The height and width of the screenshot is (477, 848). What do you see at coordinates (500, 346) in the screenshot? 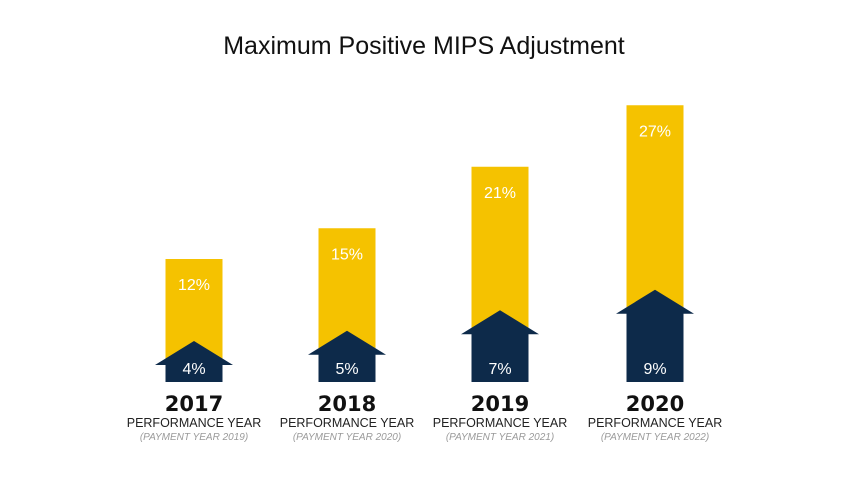
I see `base-adjustment-arrow-2019` at bounding box center [500, 346].